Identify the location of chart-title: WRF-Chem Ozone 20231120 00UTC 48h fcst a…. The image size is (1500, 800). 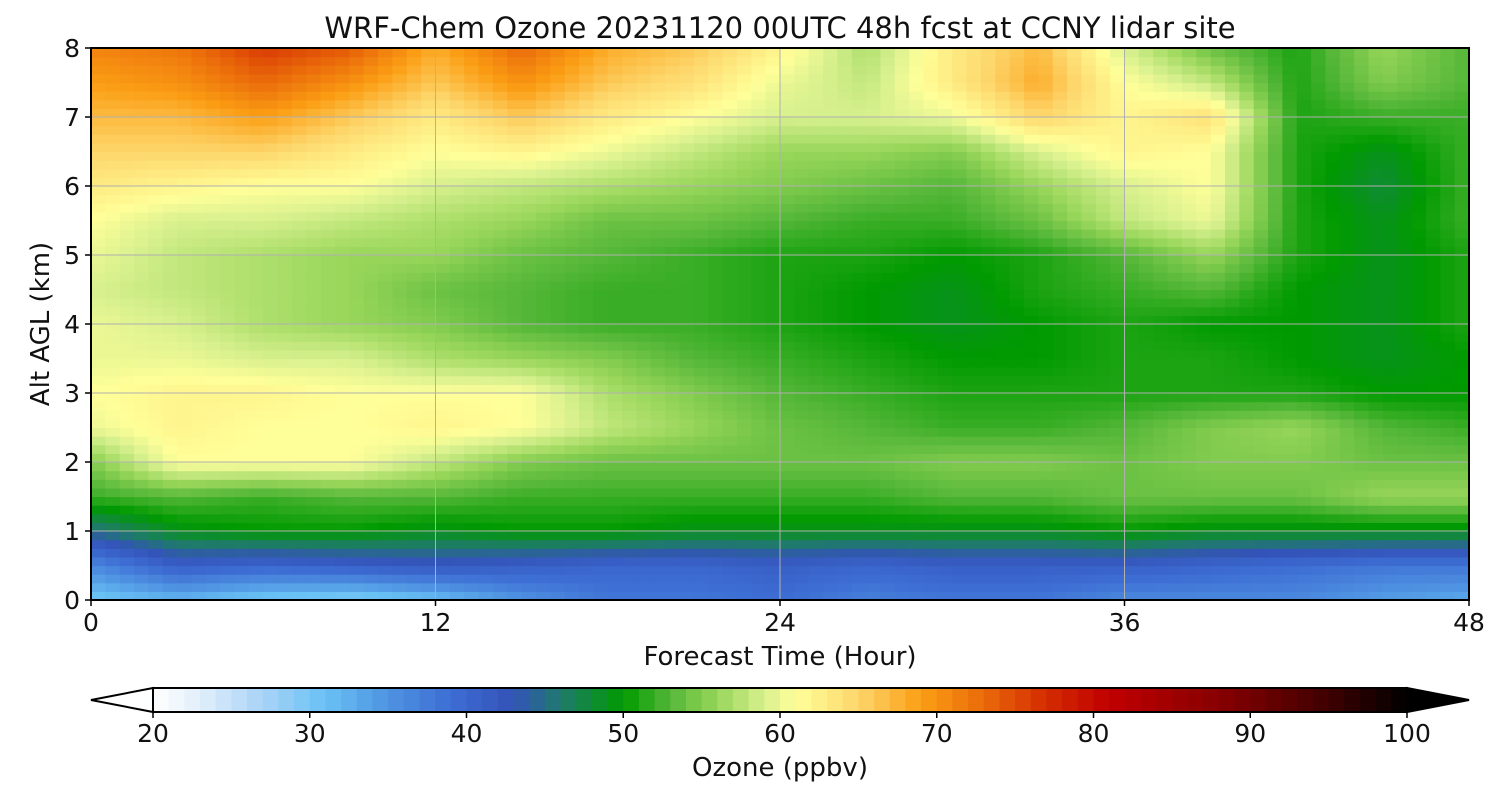
(779, 28).